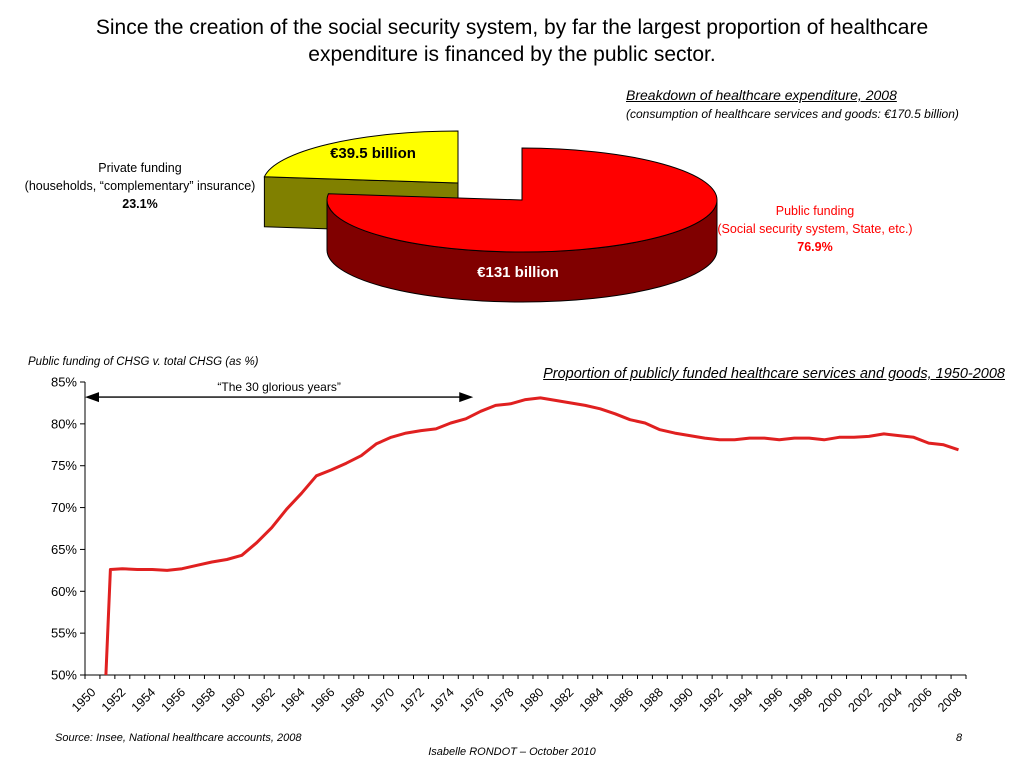  I want to click on x-tick-label: 1966, so click(323, 700).